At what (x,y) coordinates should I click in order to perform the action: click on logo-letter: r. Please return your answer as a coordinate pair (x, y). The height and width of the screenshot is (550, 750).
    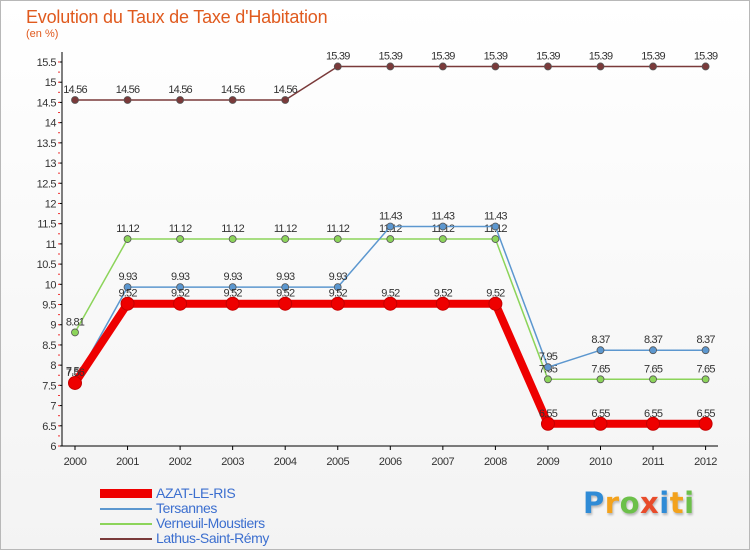
    Looking at the image, I should click on (612, 503).